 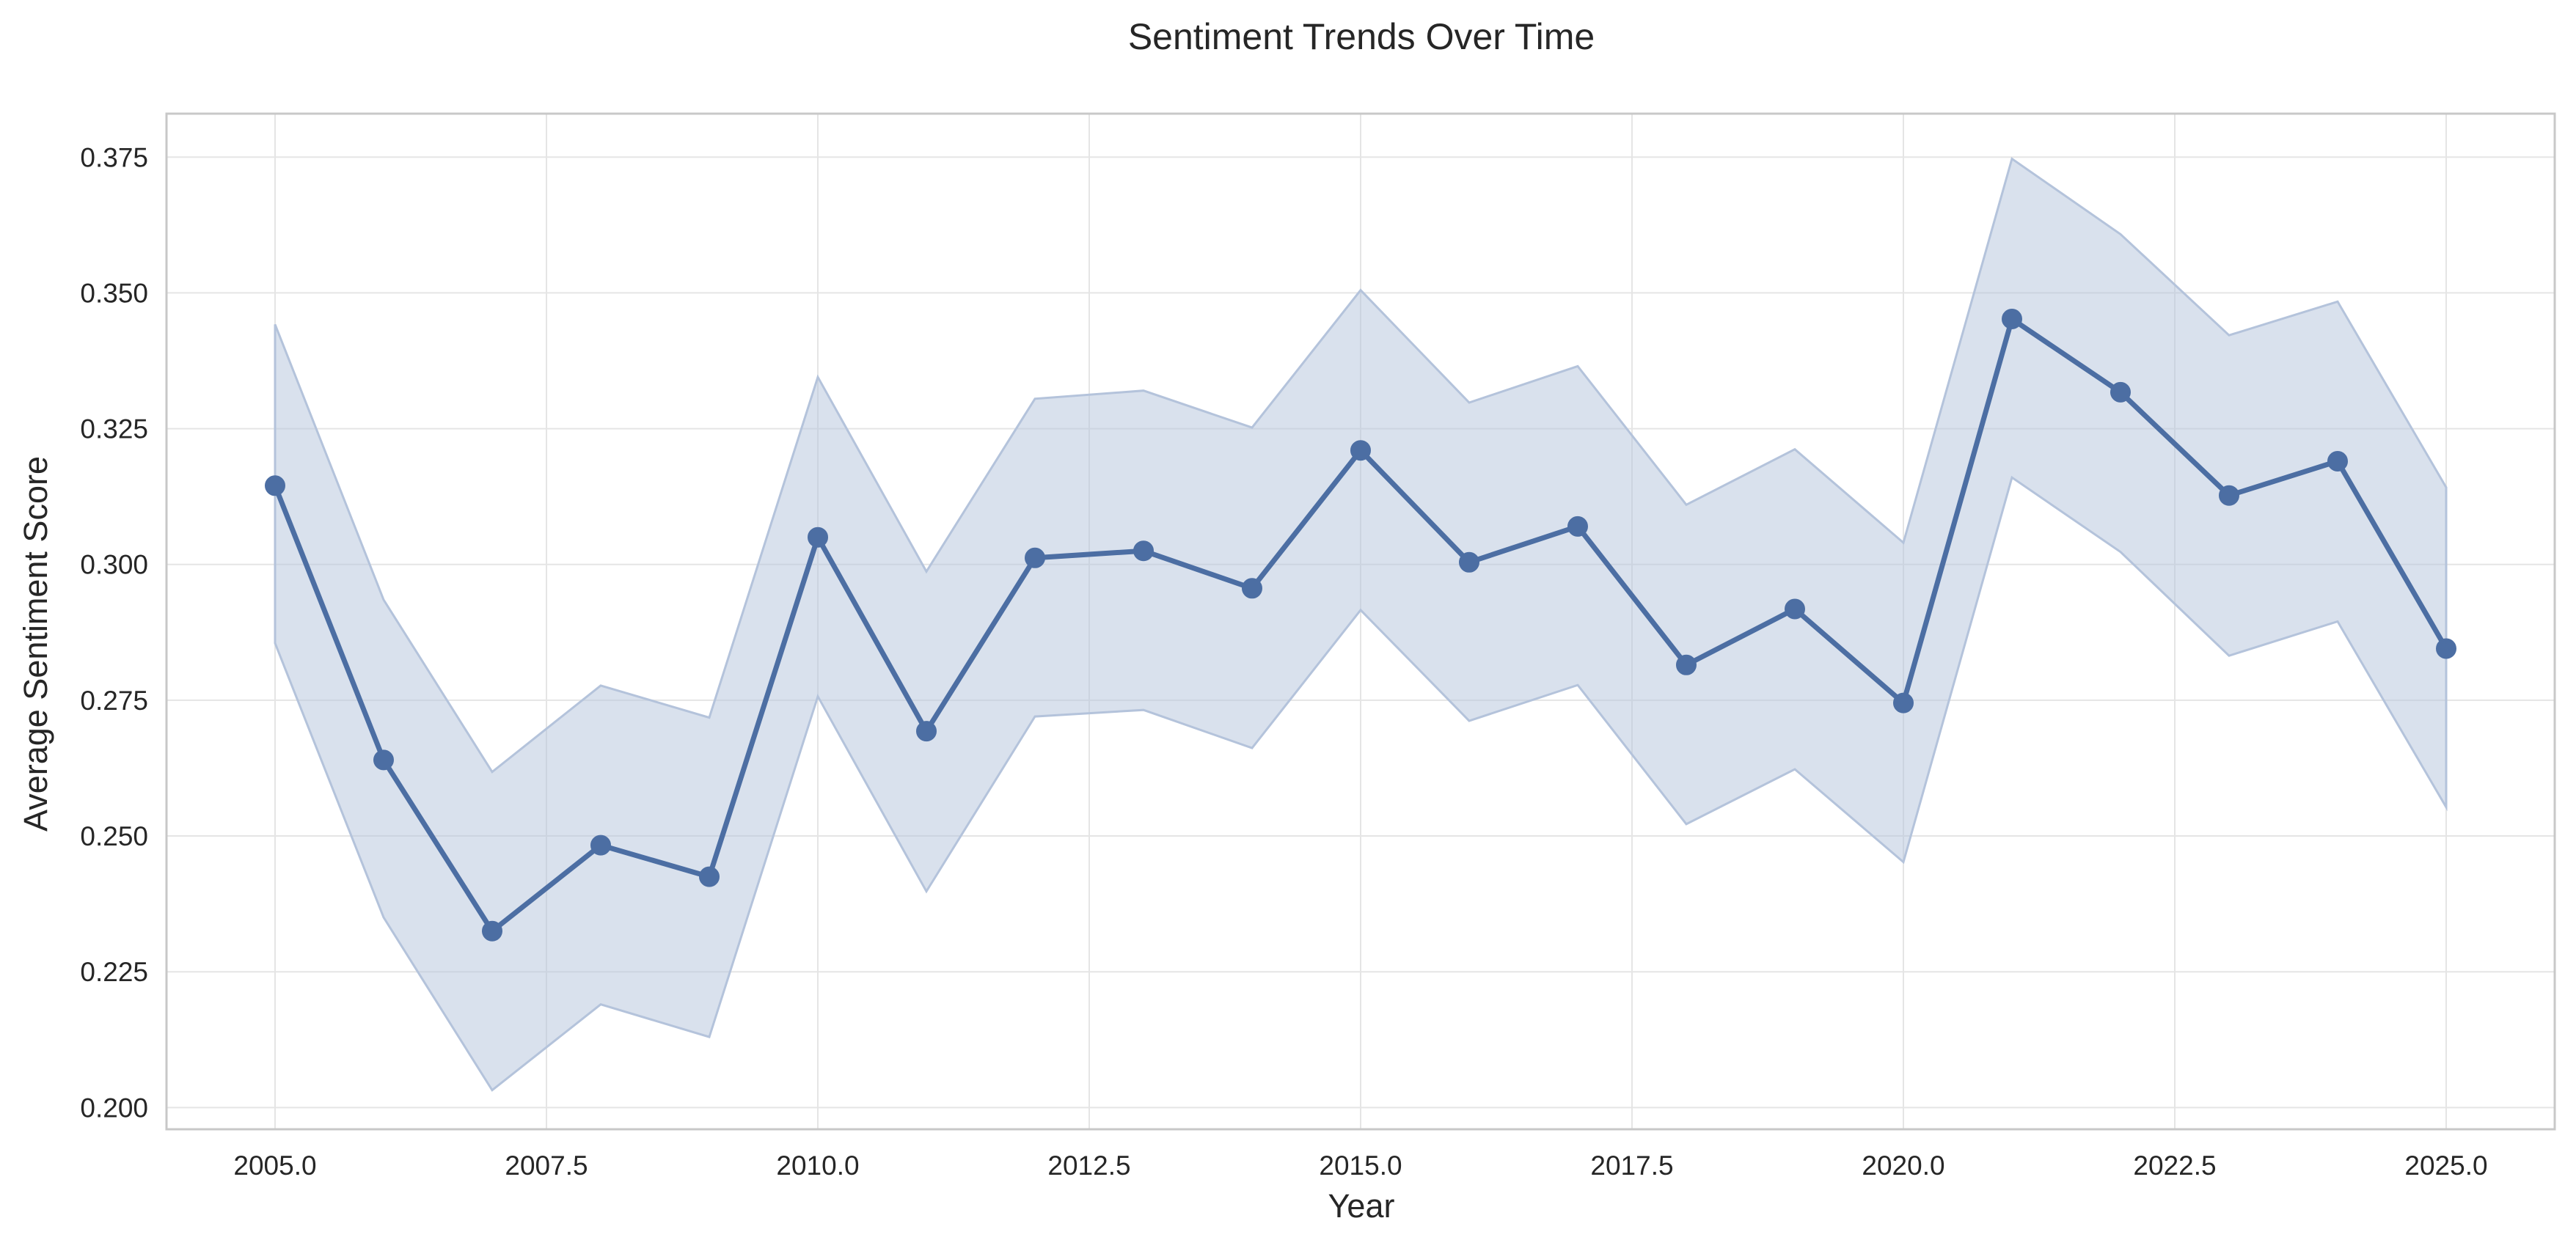 I want to click on y-tick-label: 0.275, so click(x=114, y=701).